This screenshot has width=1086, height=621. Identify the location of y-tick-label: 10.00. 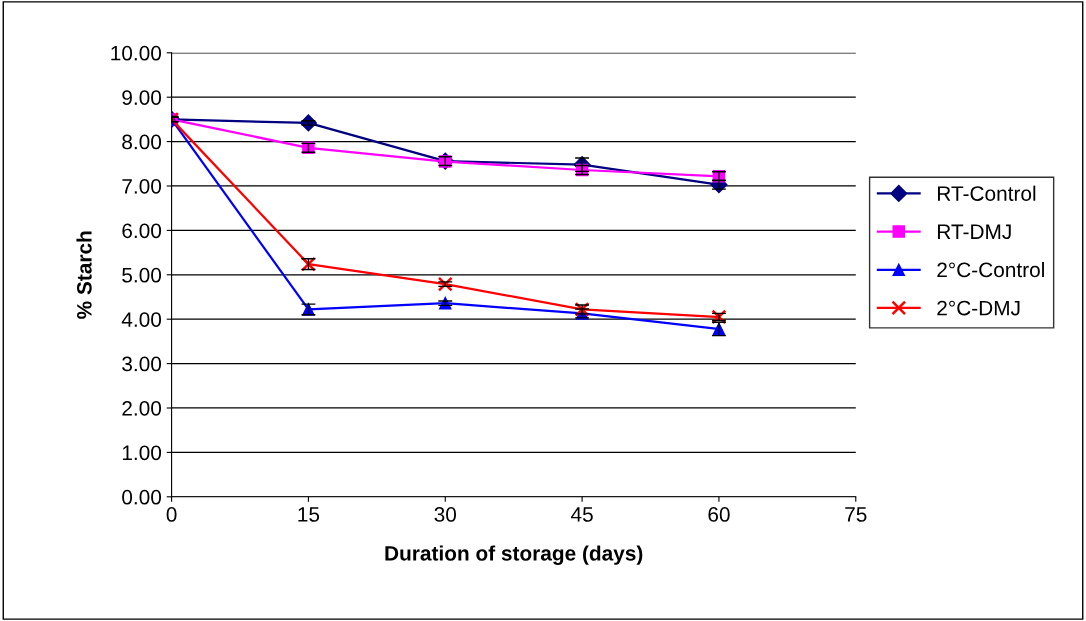
(136, 53).